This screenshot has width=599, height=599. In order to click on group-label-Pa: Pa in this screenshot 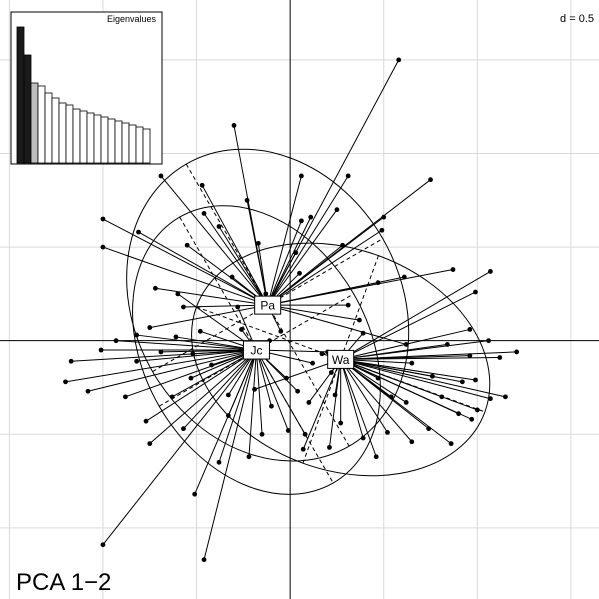, I will do `click(267, 306)`.